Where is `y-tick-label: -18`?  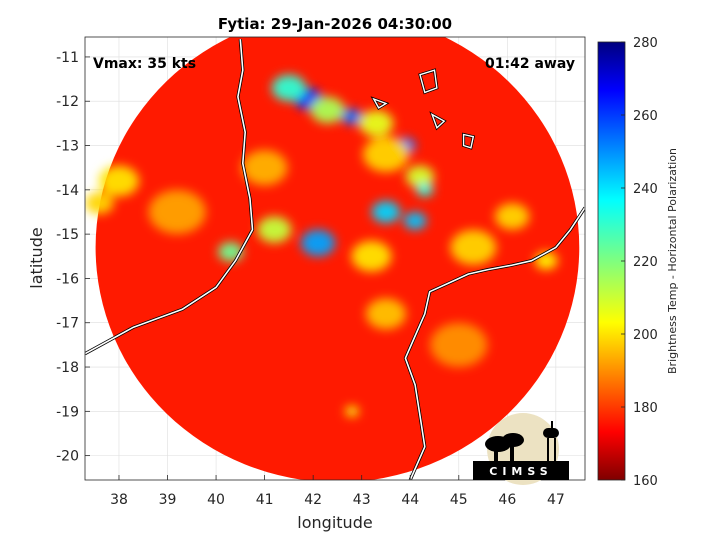 y-tick-label: -18 is located at coordinates (67, 368).